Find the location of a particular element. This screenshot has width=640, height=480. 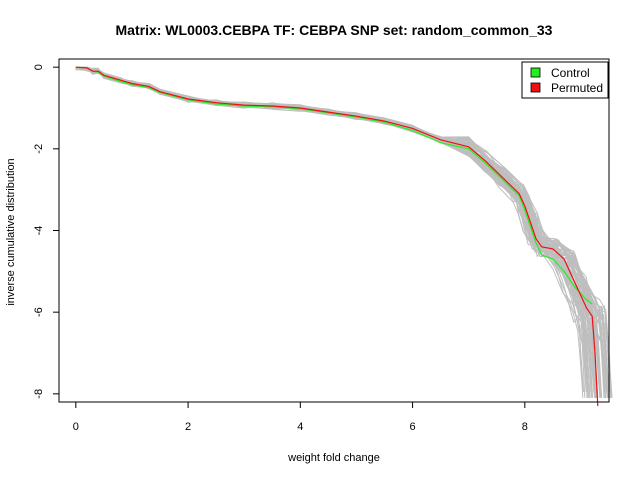

x-tick-label-0: 0 is located at coordinates (76, 427).